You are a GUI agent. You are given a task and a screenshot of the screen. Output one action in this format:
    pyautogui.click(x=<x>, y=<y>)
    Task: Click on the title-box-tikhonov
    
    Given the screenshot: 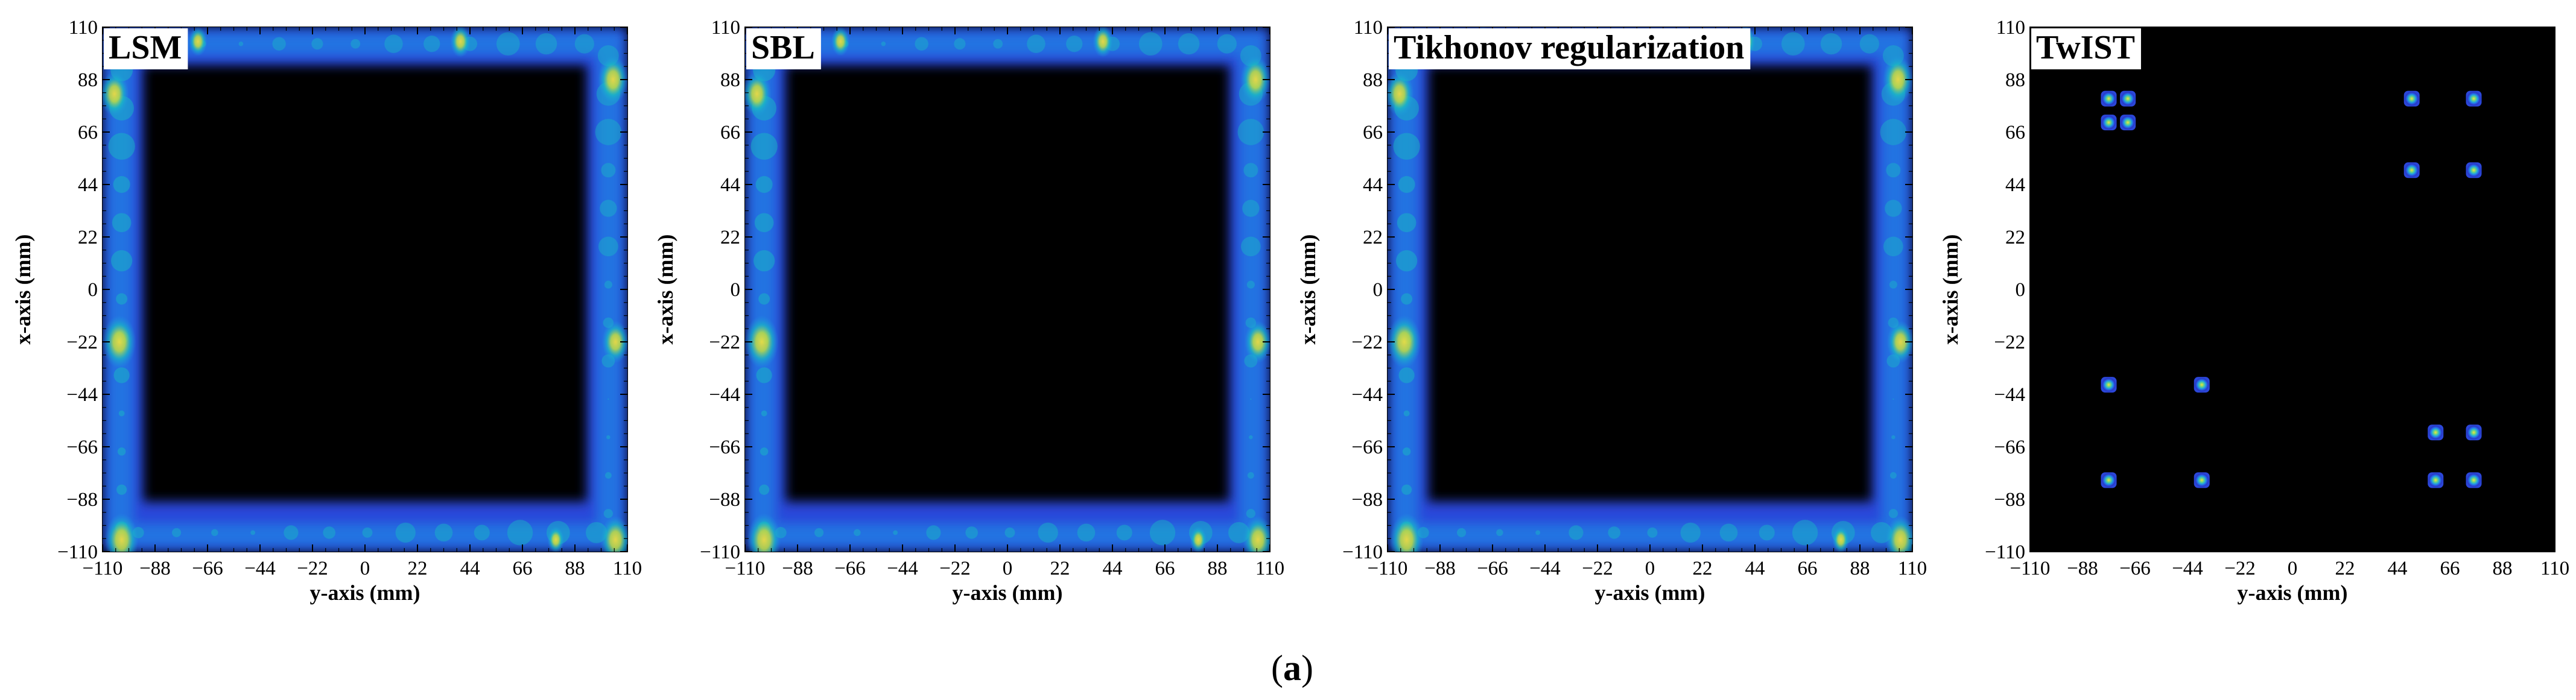 What is the action you would take?
    pyautogui.click(x=1570, y=48)
    